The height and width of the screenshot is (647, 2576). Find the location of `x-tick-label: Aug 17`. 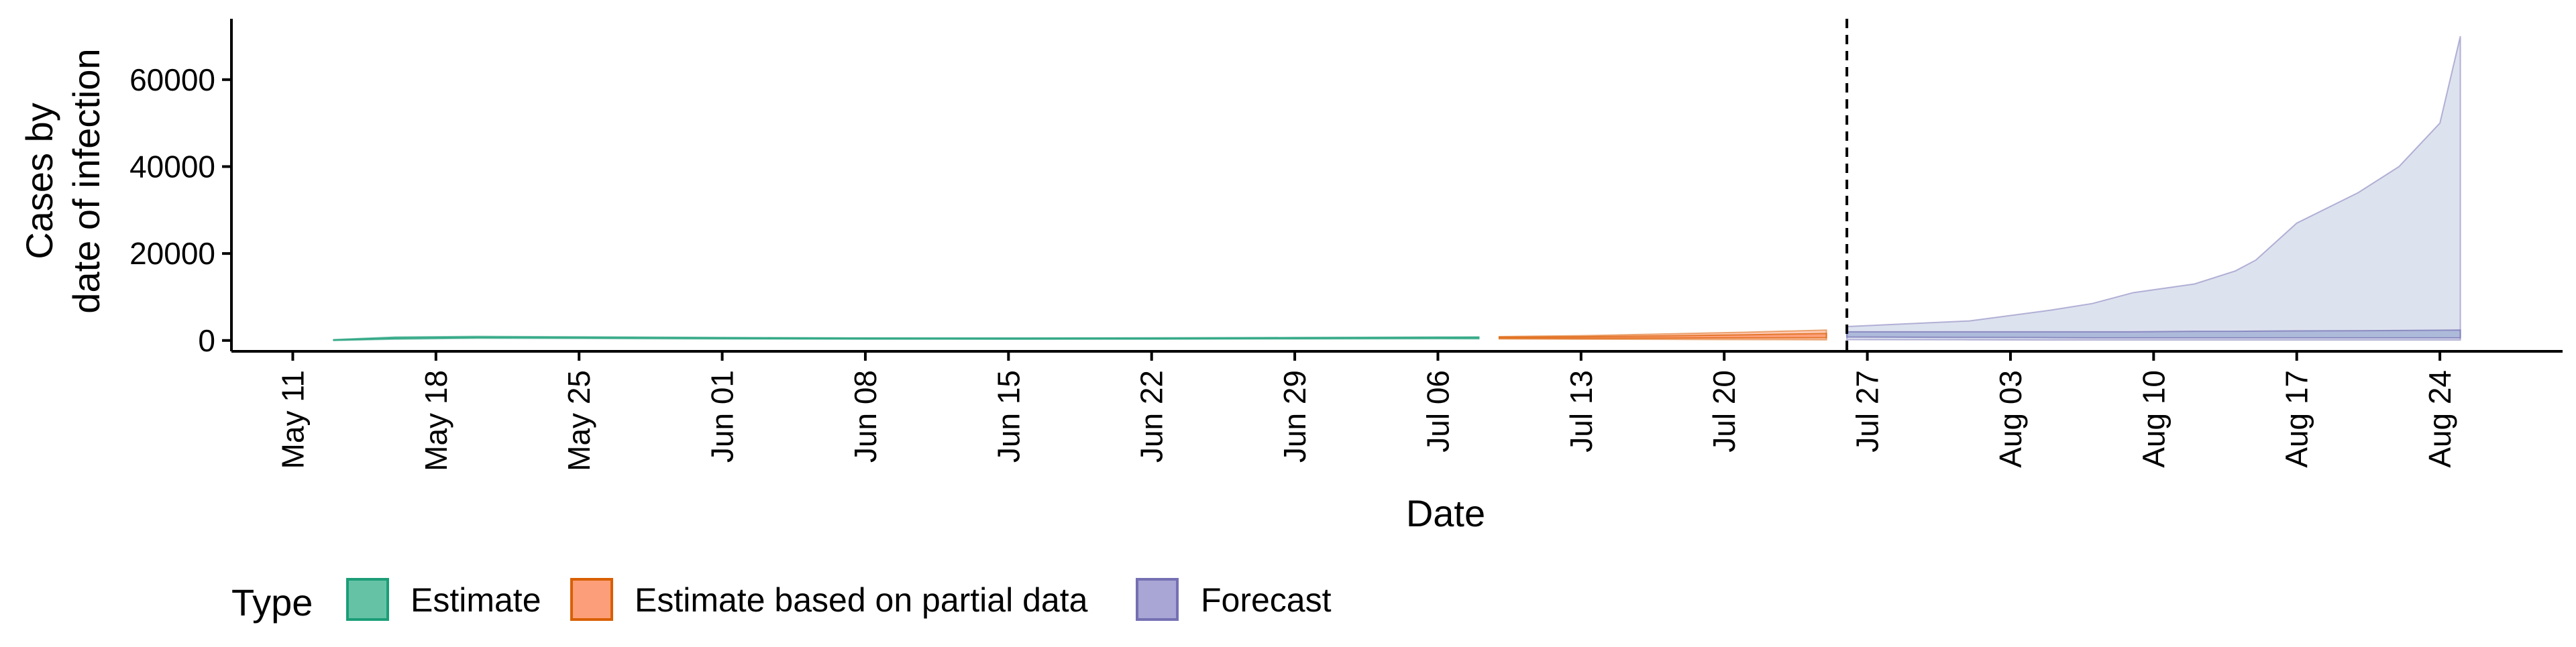

x-tick-label: Aug 17 is located at coordinates (2296, 419).